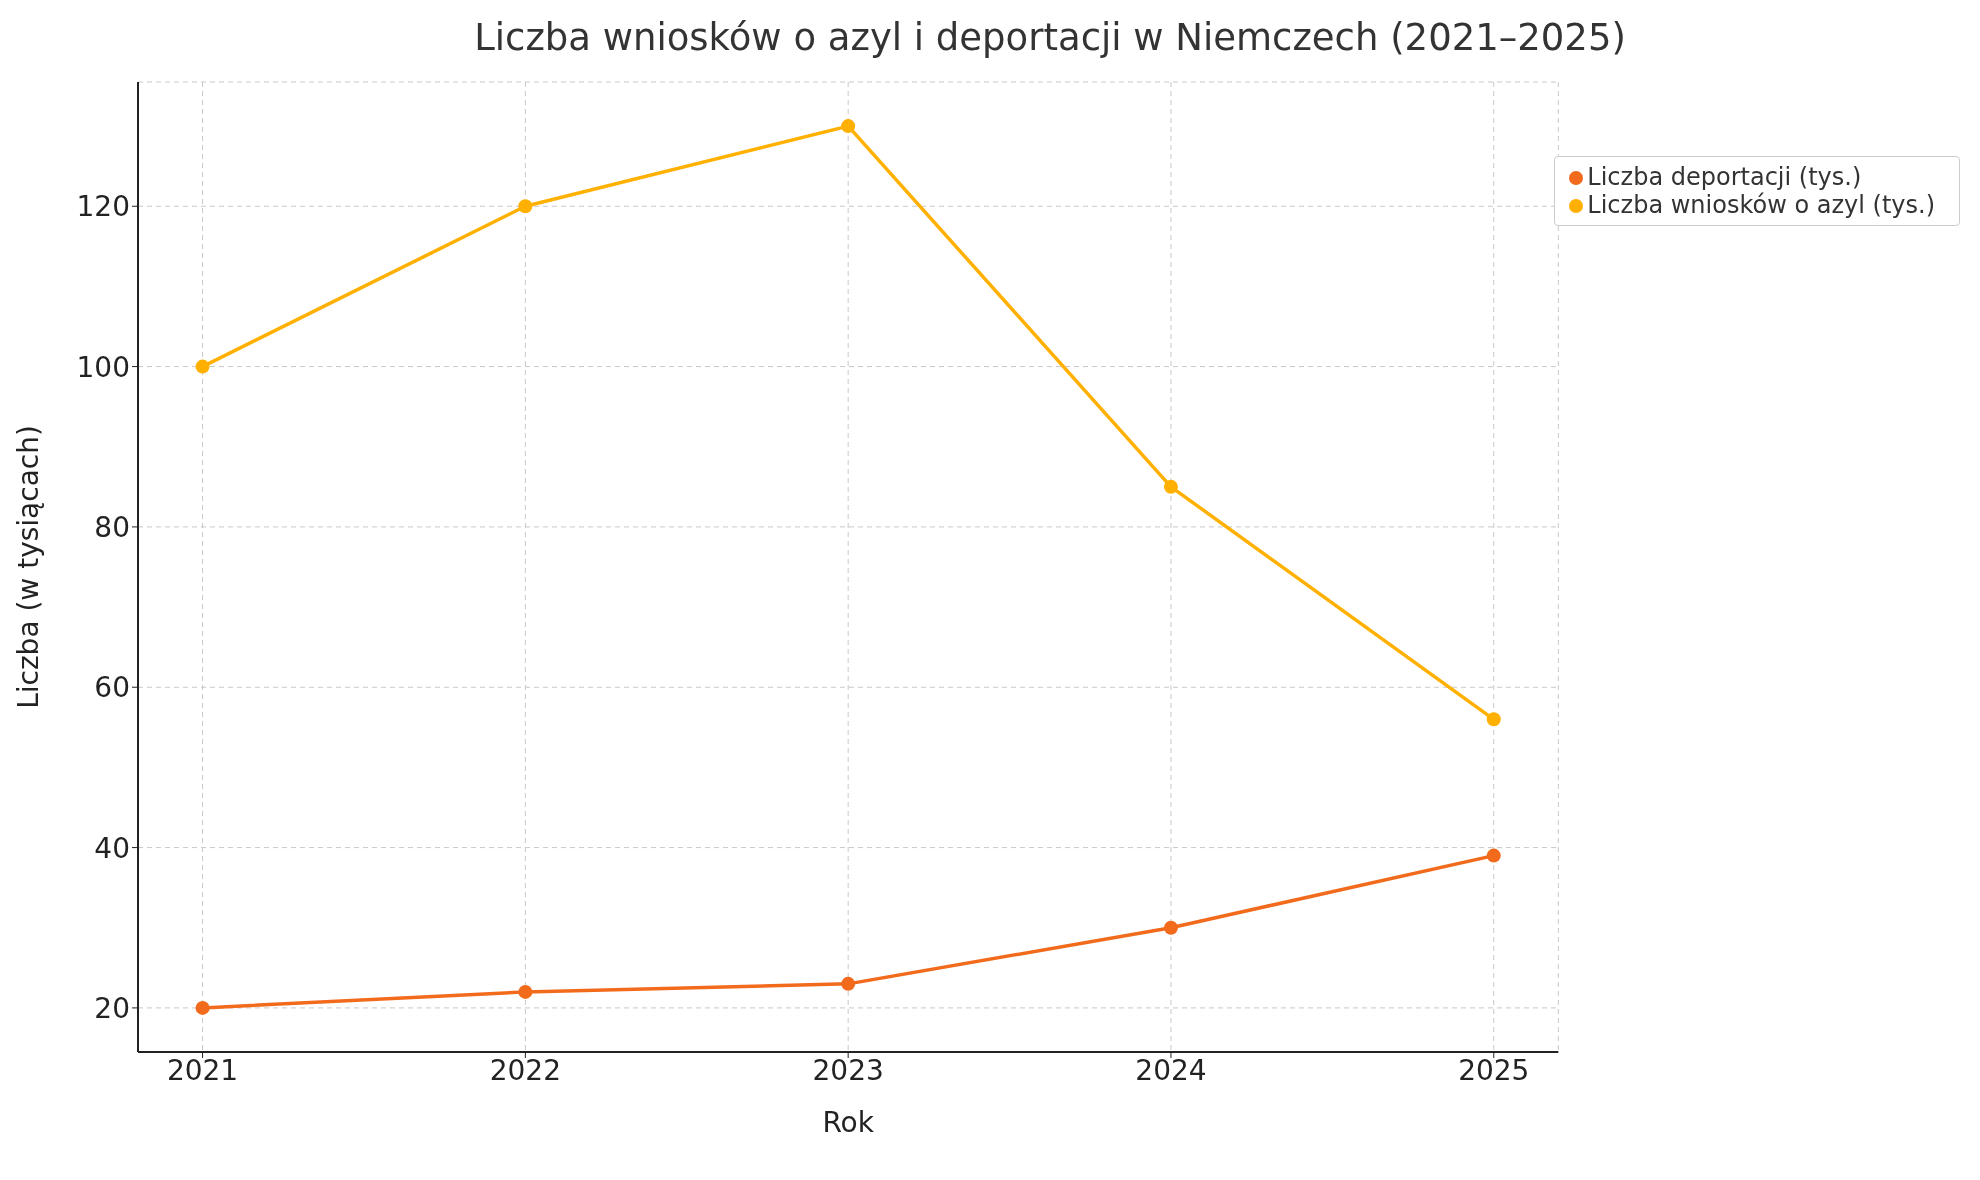 Image resolution: width=1980 pixels, height=1180 pixels. Describe the element at coordinates (1761, 205) in the screenshot. I see `legend-label: Liczba wniosków o azyl (tys.)` at that location.